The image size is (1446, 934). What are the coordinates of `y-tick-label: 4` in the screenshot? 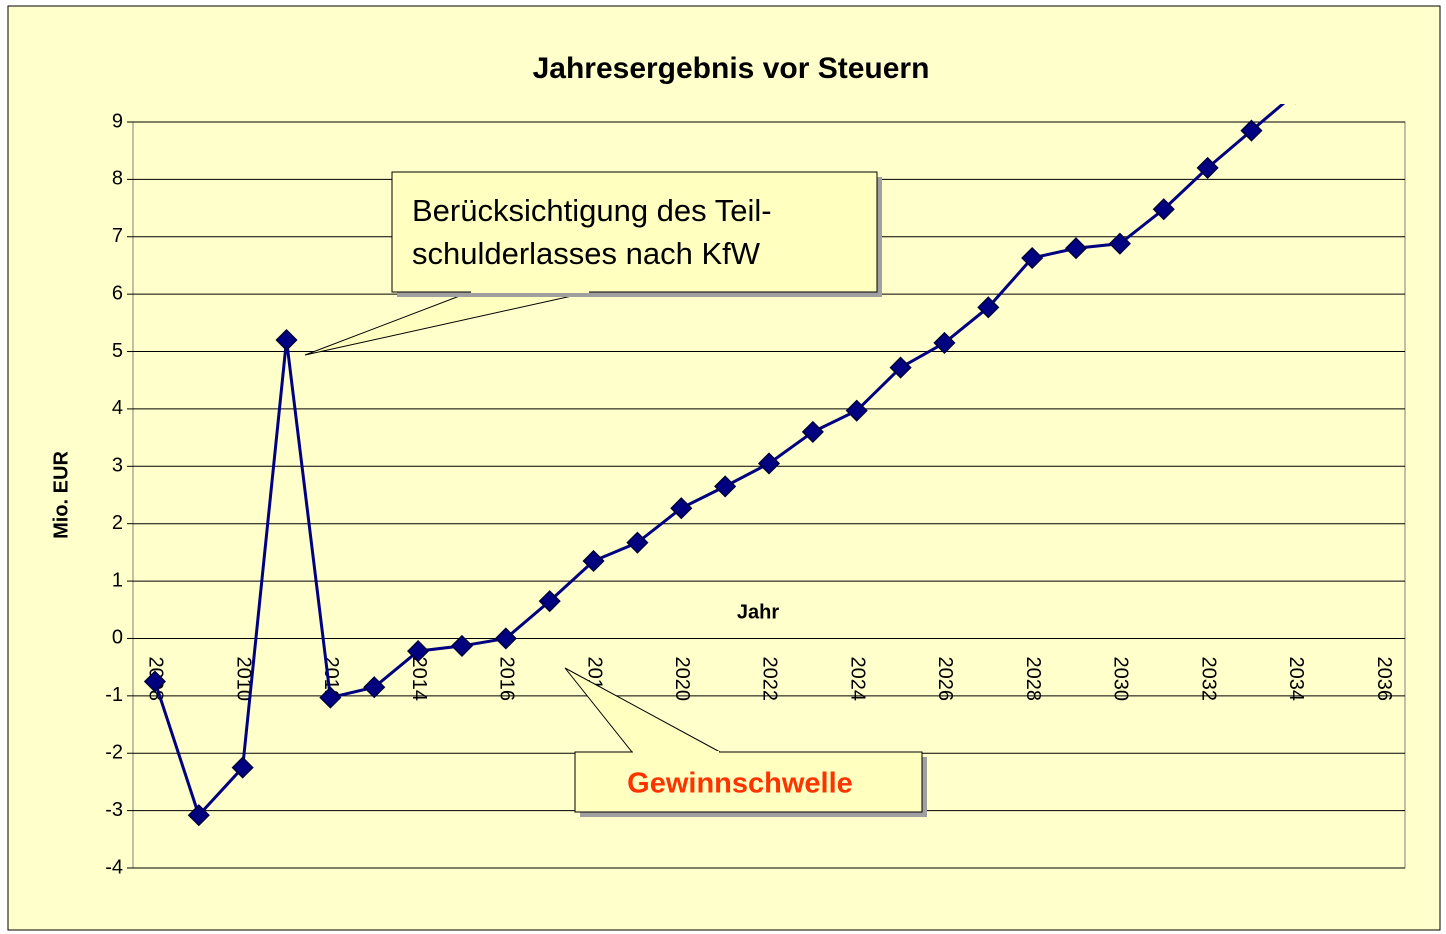 It's located at (117, 408).